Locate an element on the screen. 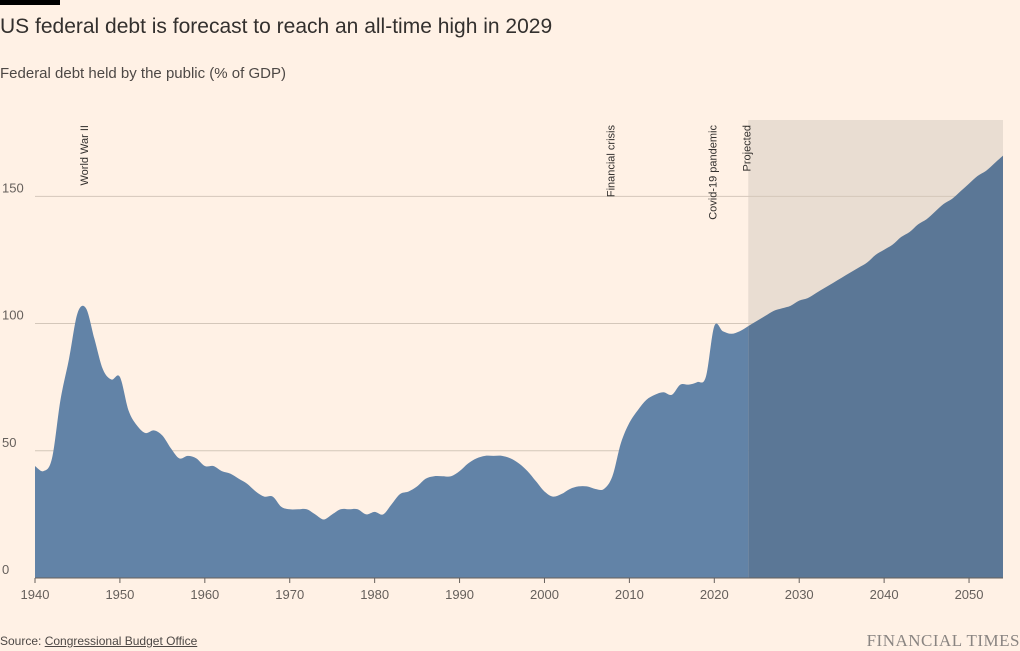 This screenshot has height=651, width=1020. x-tick-label-1970: 1970 is located at coordinates (289, 594).